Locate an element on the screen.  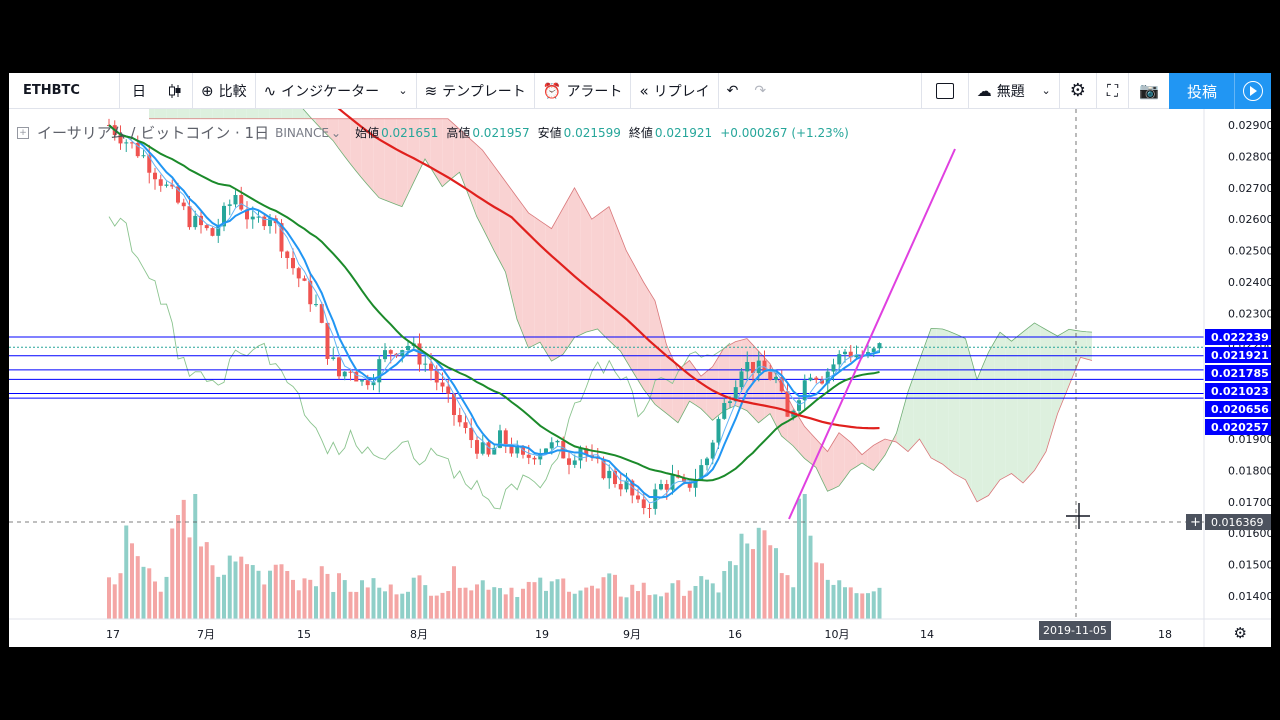
camera-icon: 📷 is located at coordinates (1149, 90).